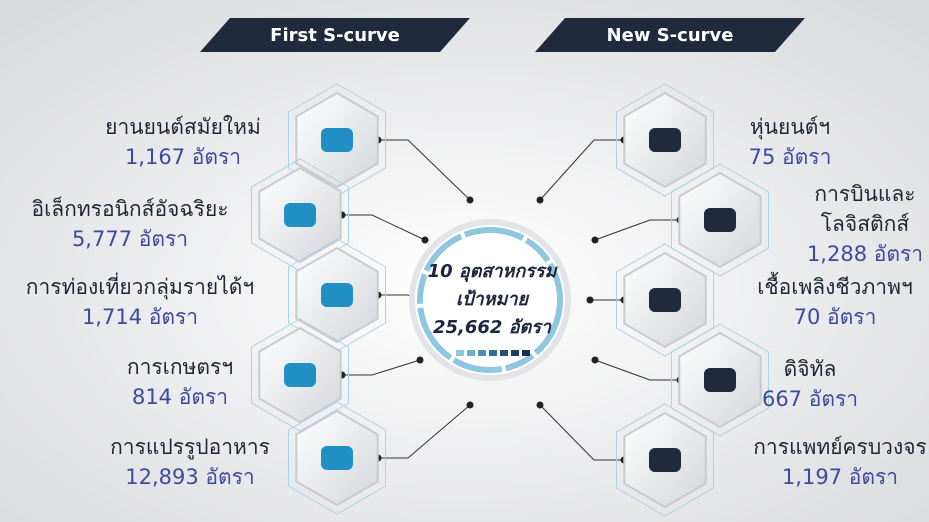  What do you see at coordinates (180, 367) in the screenshot?
I see `item-name: การเกษตรฯ` at bounding box center [180, 367].